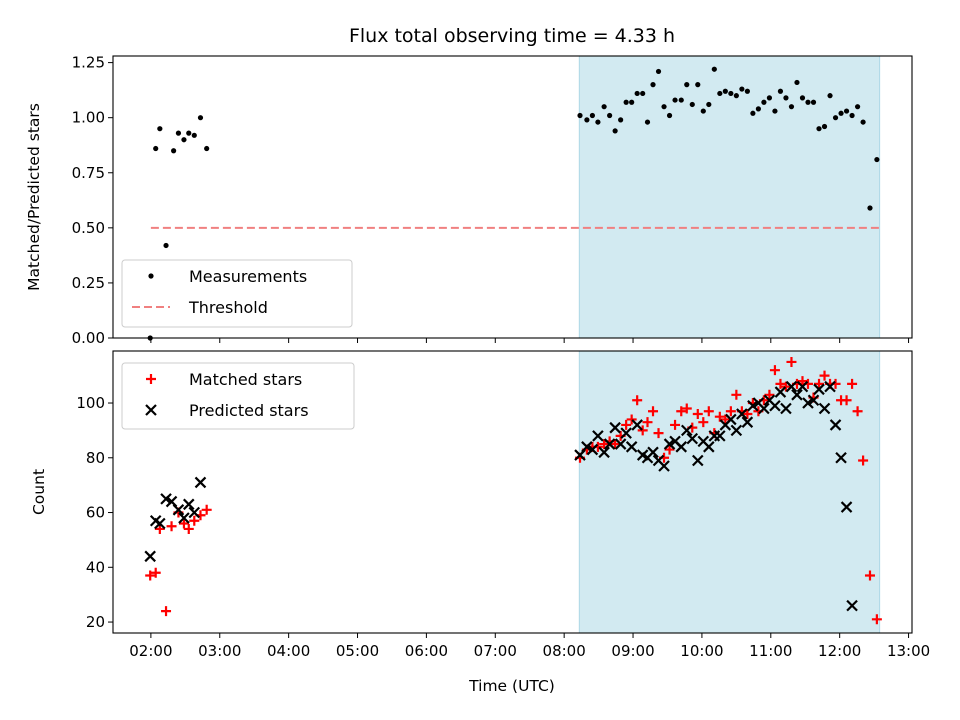  I want to click on x-tick-label: 08:00, so click(564, 651).